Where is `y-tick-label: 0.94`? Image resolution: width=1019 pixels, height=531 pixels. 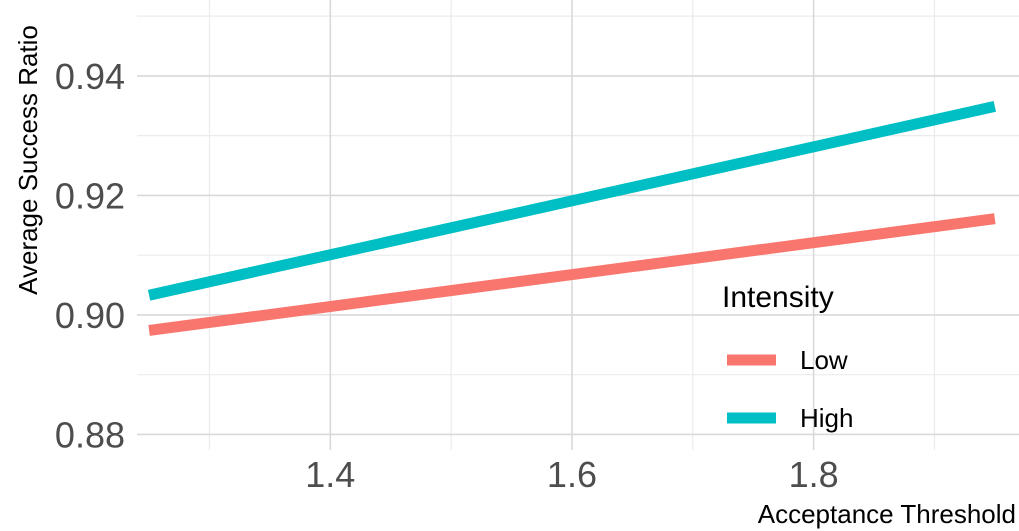 y-tick-label: 0.94 is located at coordinates (90, 76).